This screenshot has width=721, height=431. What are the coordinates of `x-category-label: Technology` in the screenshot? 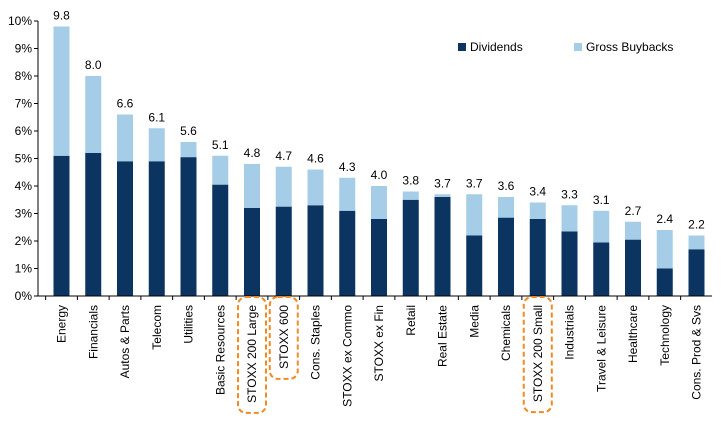 It's located at (665, 335).